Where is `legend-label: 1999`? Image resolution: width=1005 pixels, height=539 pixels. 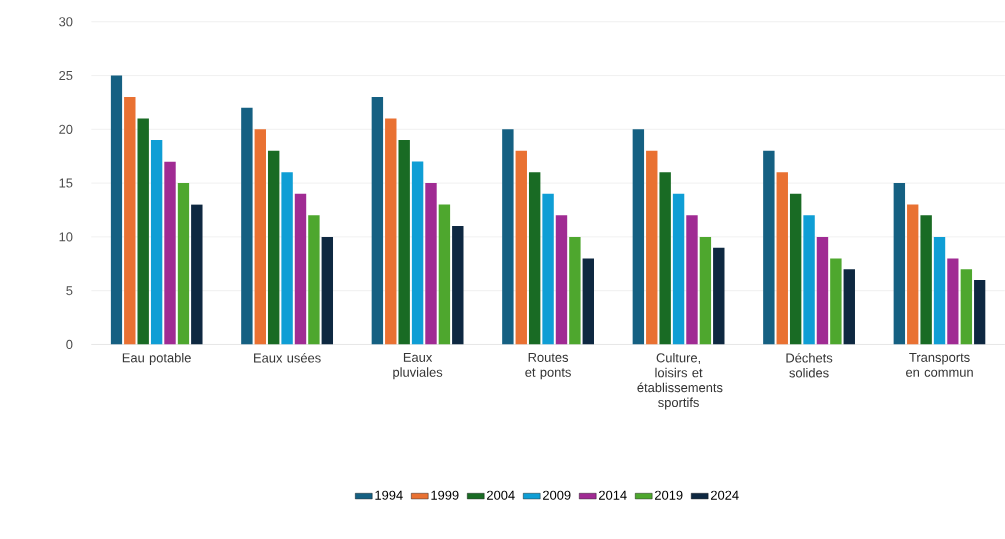
legend-label: 1999 is located at coordinates (445, 495).